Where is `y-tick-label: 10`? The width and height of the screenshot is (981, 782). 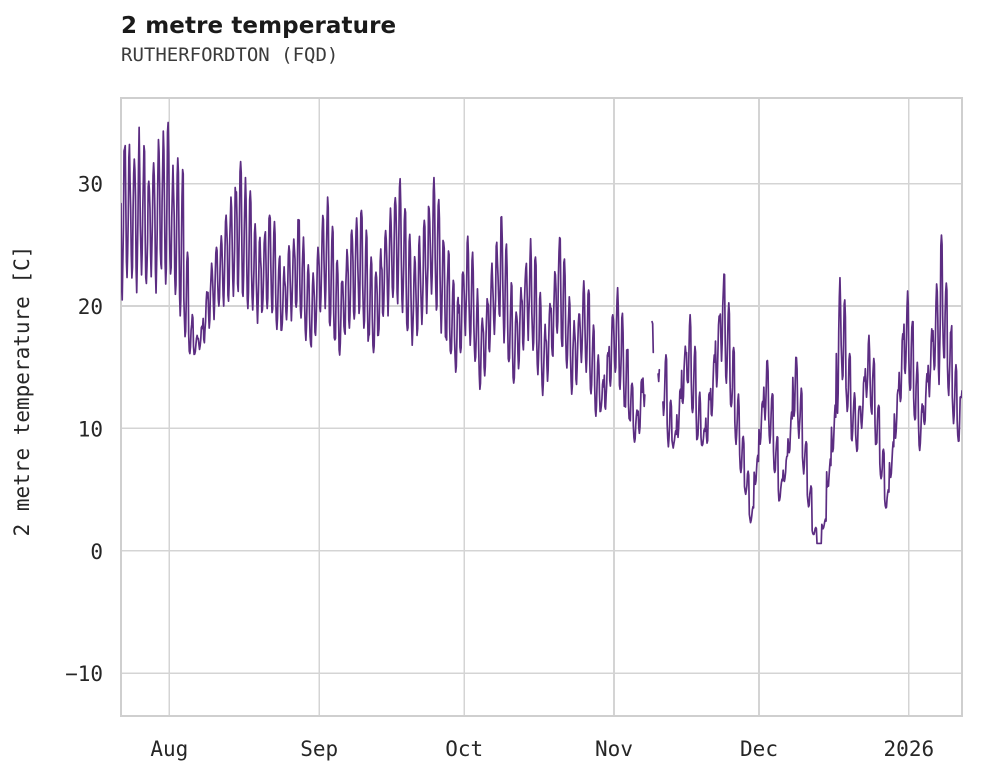
y-tick-label: 10 is located at coordinates (90, 429).